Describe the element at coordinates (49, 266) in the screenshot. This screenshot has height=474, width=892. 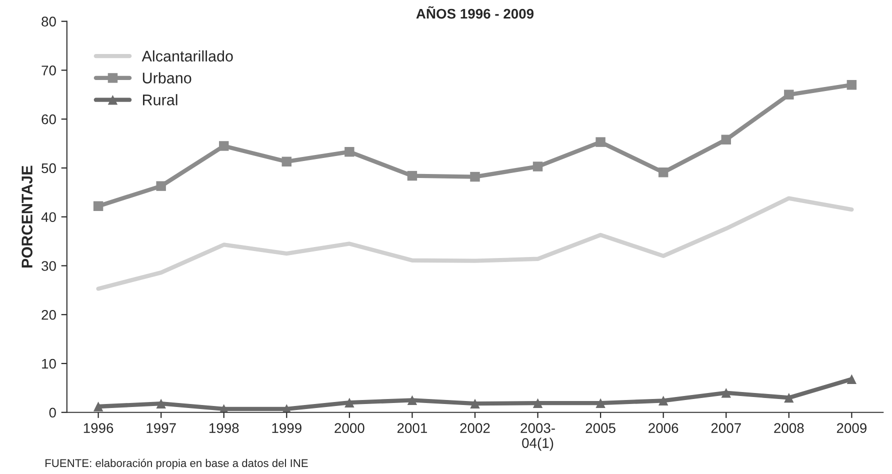
I see `y-tick-label: 30` at that location.